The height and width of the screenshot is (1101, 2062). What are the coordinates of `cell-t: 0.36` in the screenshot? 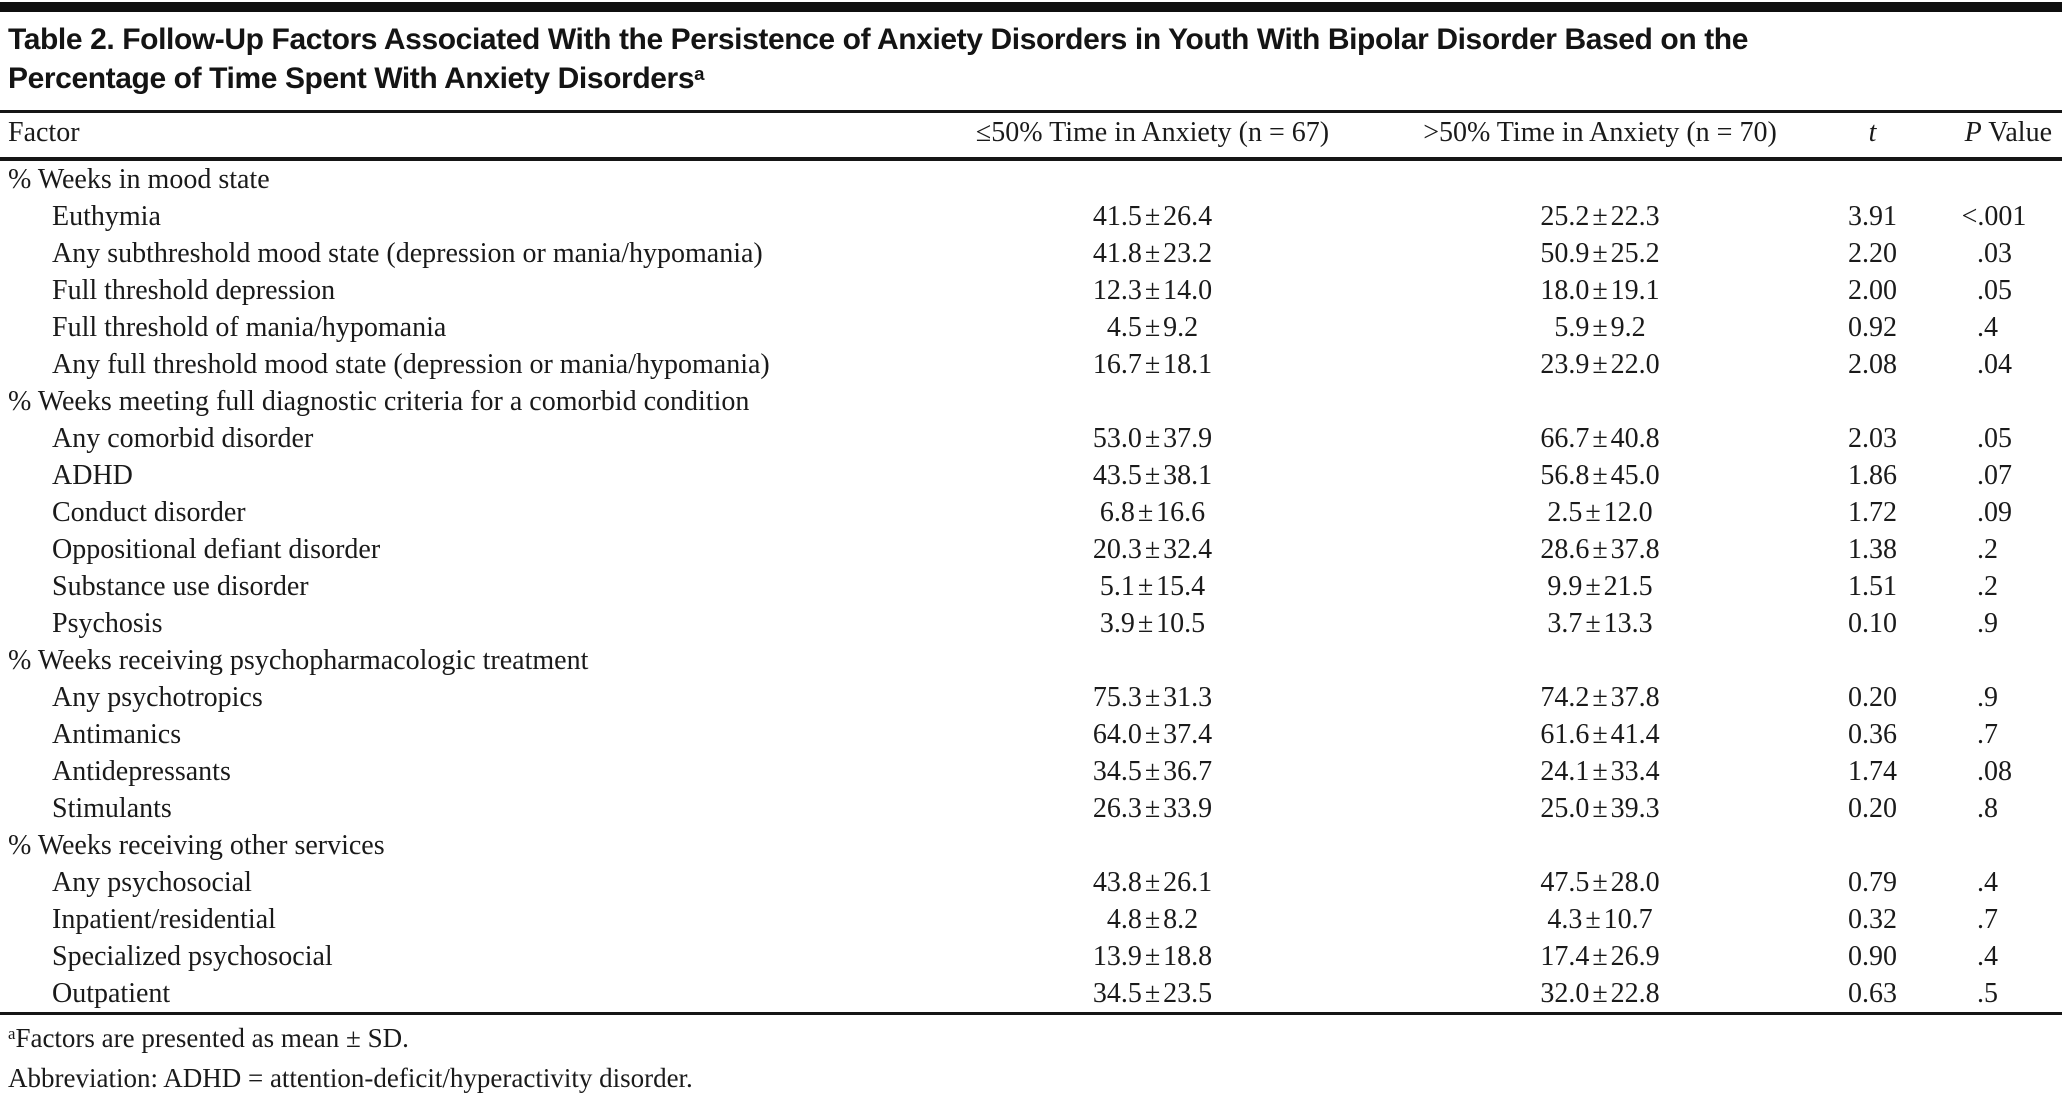 It's located at (1872, 734).